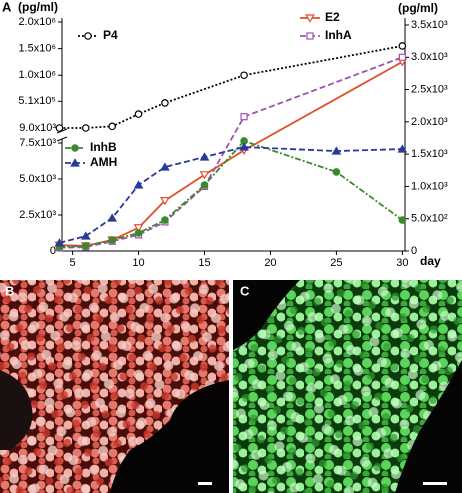 This screenshot has height=493, width=462. I want to click on x-tick-label: 10, so click(138, 263).